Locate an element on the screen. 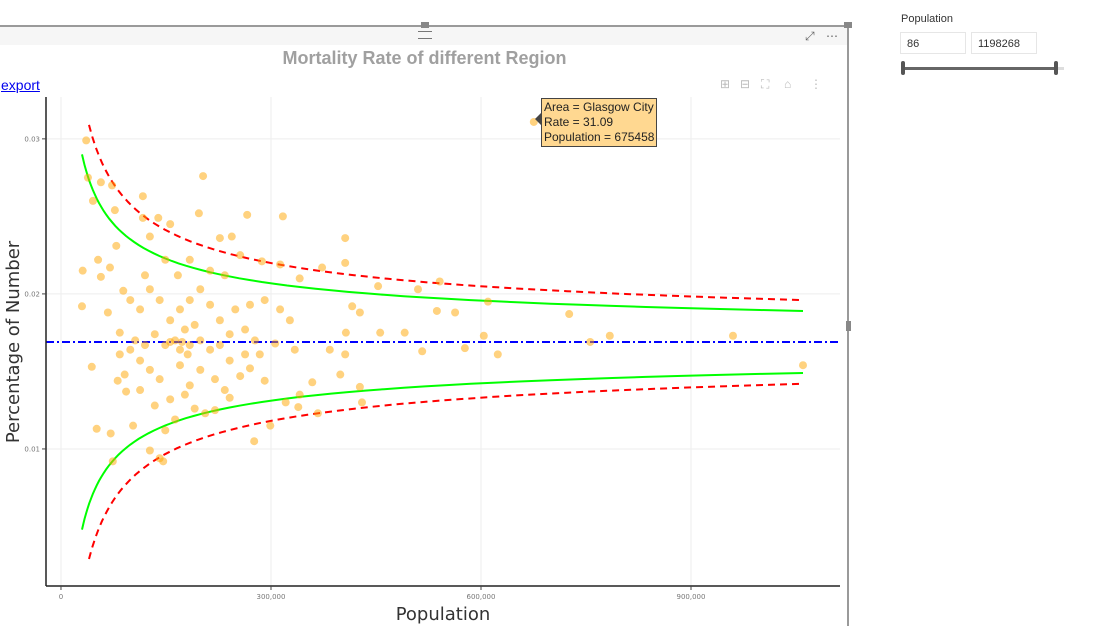  spike-lines-icon: ⋮ is located at coordinates (816, 84).